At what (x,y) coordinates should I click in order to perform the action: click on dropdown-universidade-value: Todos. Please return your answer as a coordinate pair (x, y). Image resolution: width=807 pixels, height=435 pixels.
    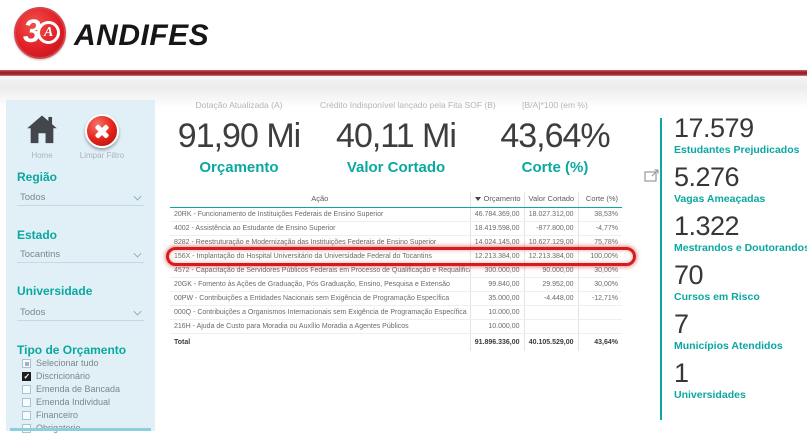
    Looking at the image, I should click on (33, 312).